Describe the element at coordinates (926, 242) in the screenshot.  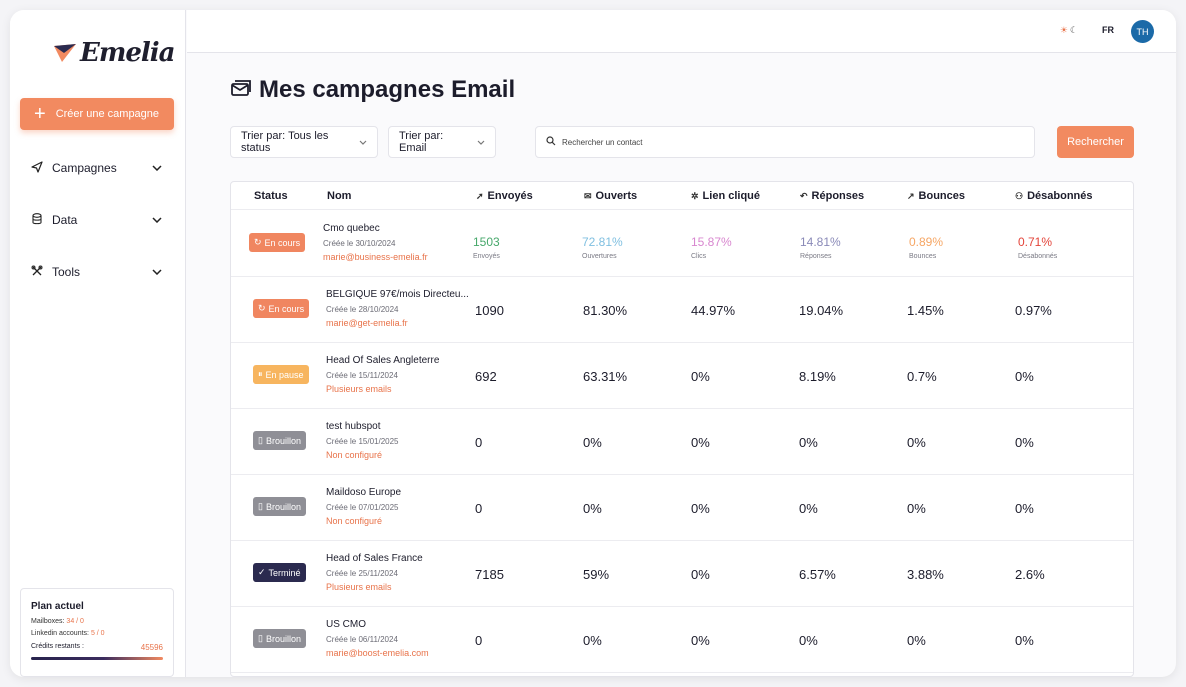
I see `bounces-value: 0.89%` at that location.